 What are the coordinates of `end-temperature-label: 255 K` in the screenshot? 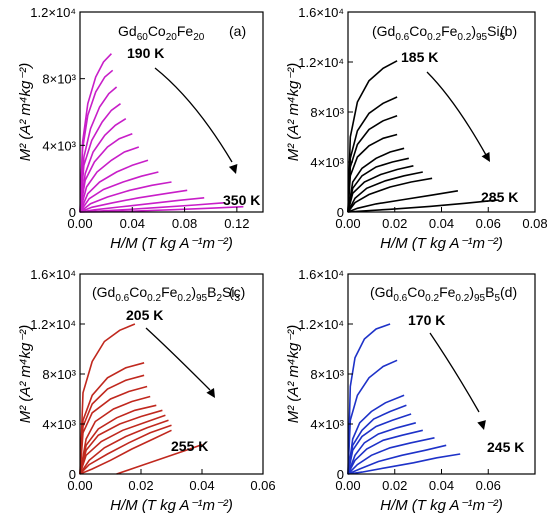 It's located at (189, 446).